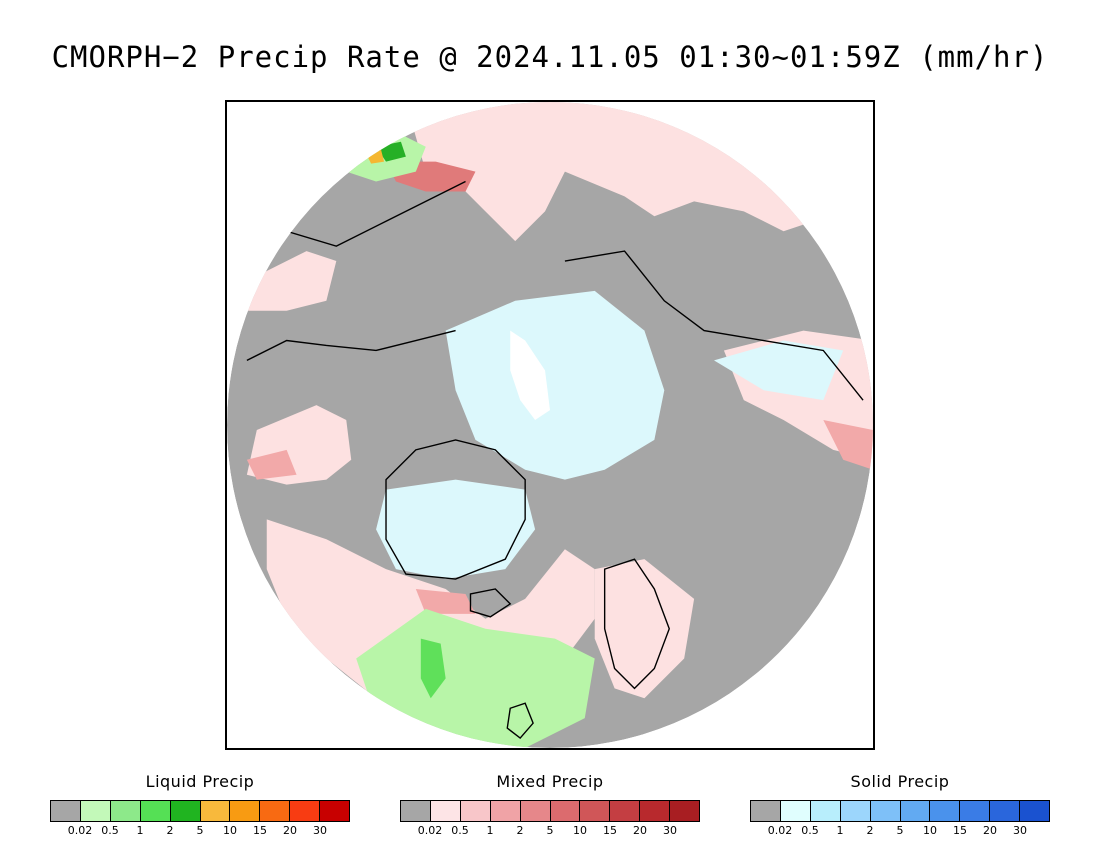 The image size is (1100, 850). I want to click on mixed-precip-band-east, so click(848, 445).